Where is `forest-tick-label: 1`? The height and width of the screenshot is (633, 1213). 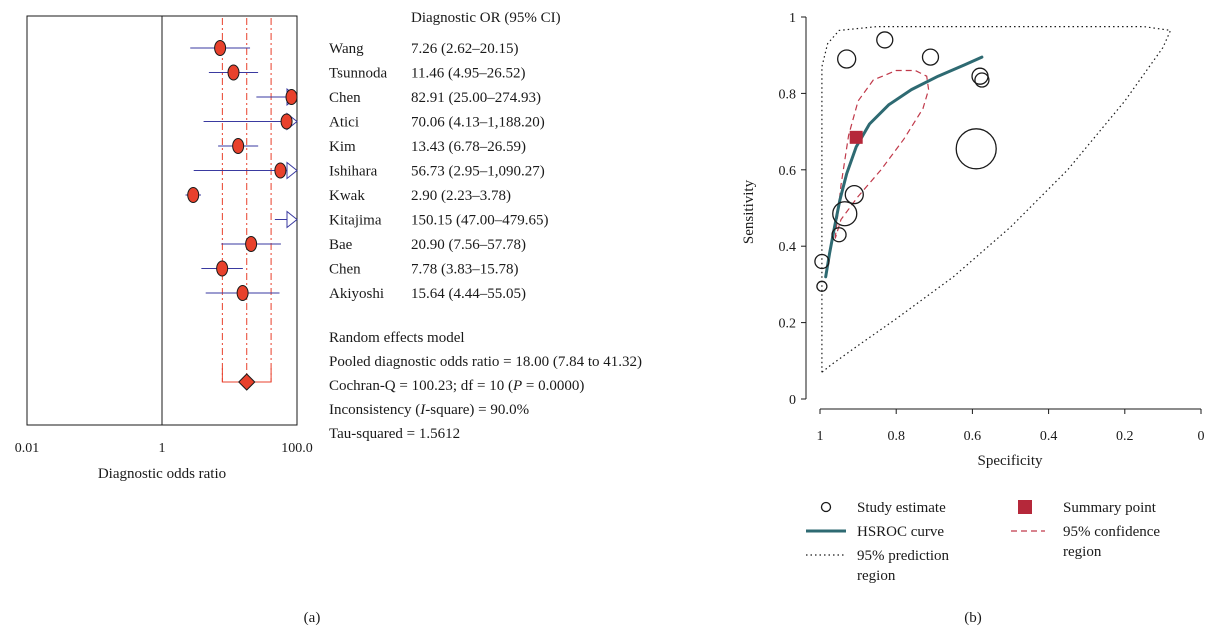
forest-tick-label: 1 is located at coordinates (162, 448).